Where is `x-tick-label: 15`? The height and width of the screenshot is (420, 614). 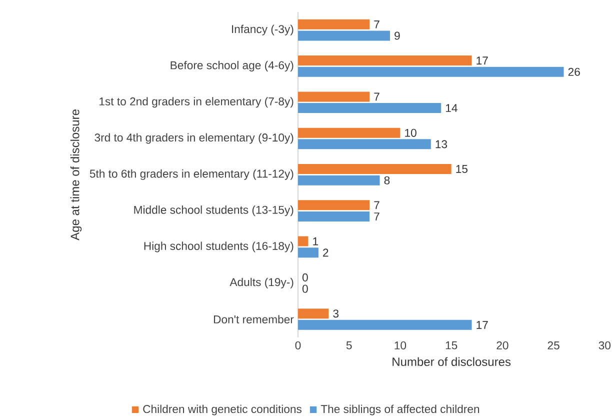 x-tick-label: 15 is located at coordinates (452, 345).